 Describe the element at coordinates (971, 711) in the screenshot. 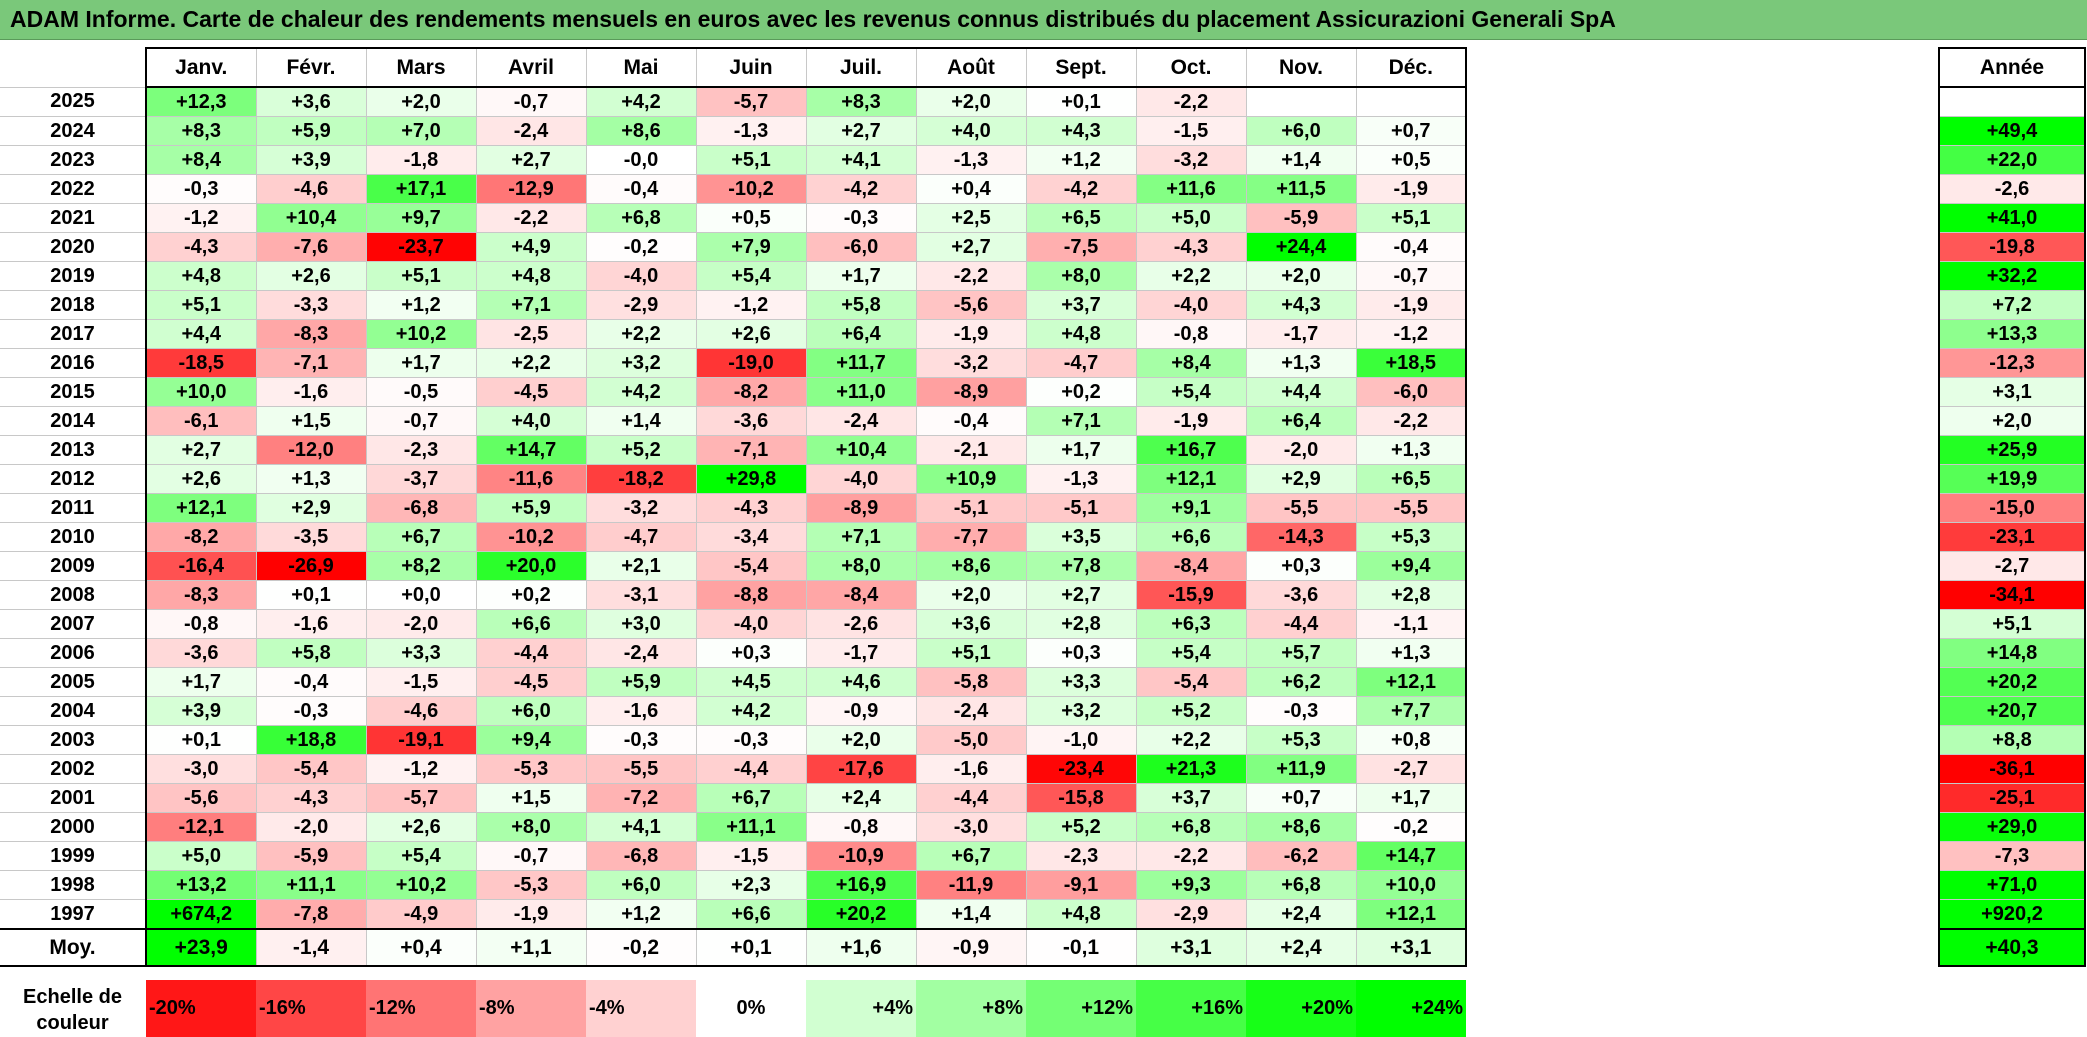

I see `heatmap-cell: -2,4` at that location.